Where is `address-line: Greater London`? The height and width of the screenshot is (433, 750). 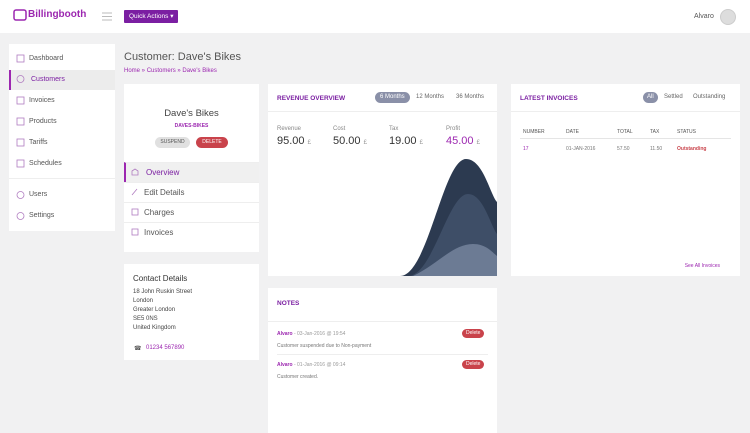 address-line: Greater London is located at coordinates (154, 310).